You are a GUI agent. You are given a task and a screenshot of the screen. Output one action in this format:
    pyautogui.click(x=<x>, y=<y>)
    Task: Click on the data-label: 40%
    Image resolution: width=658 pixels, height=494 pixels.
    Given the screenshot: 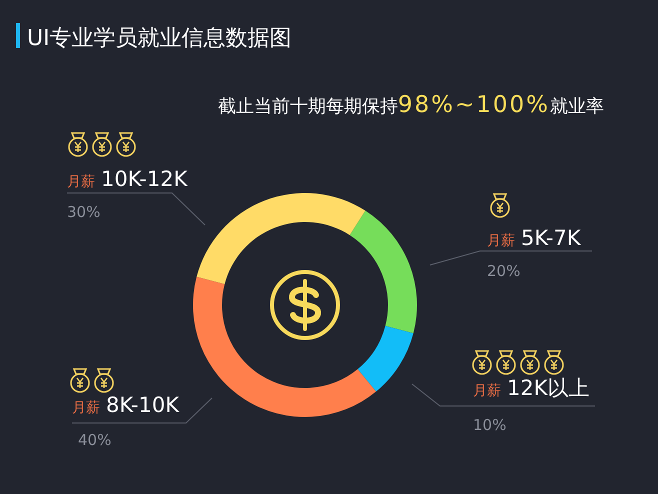 What is the action you would take?
    pyautogui.click(x=95, y=440)
    